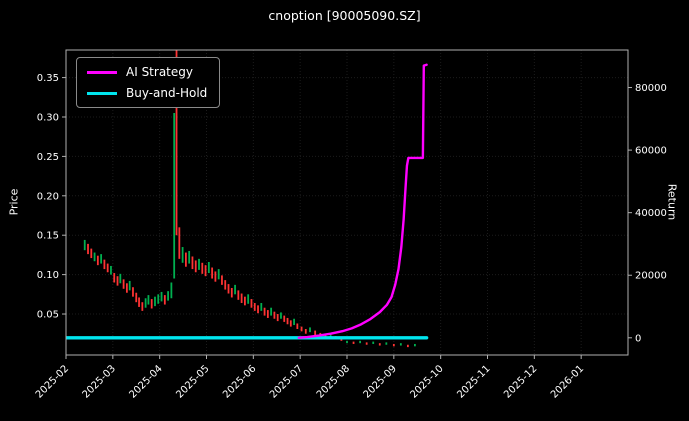  Describe the element at coordinates (102, 72) in the screenshot. I see `ai-strategy-line-swatch` at that location.